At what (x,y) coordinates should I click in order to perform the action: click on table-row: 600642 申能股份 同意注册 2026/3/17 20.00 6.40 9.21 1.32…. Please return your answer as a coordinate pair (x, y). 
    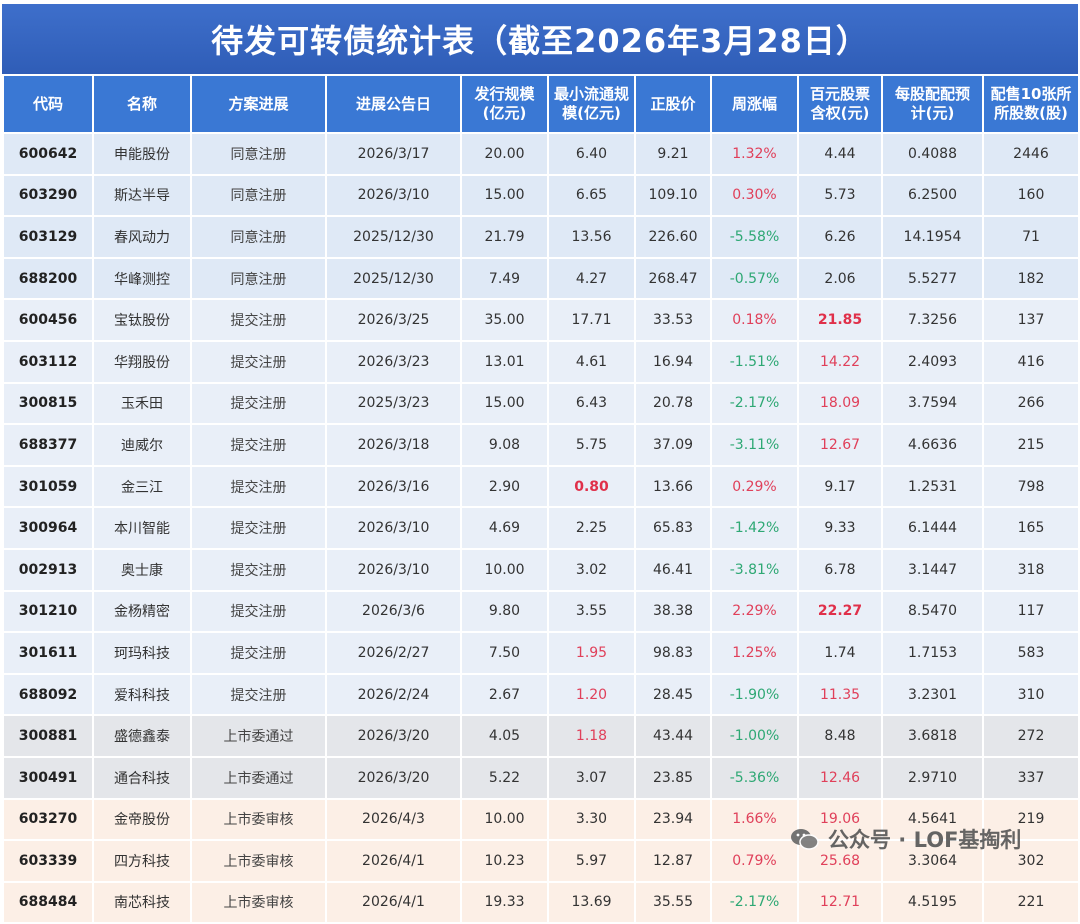
    Looking at the image, I should click on (541, 155).